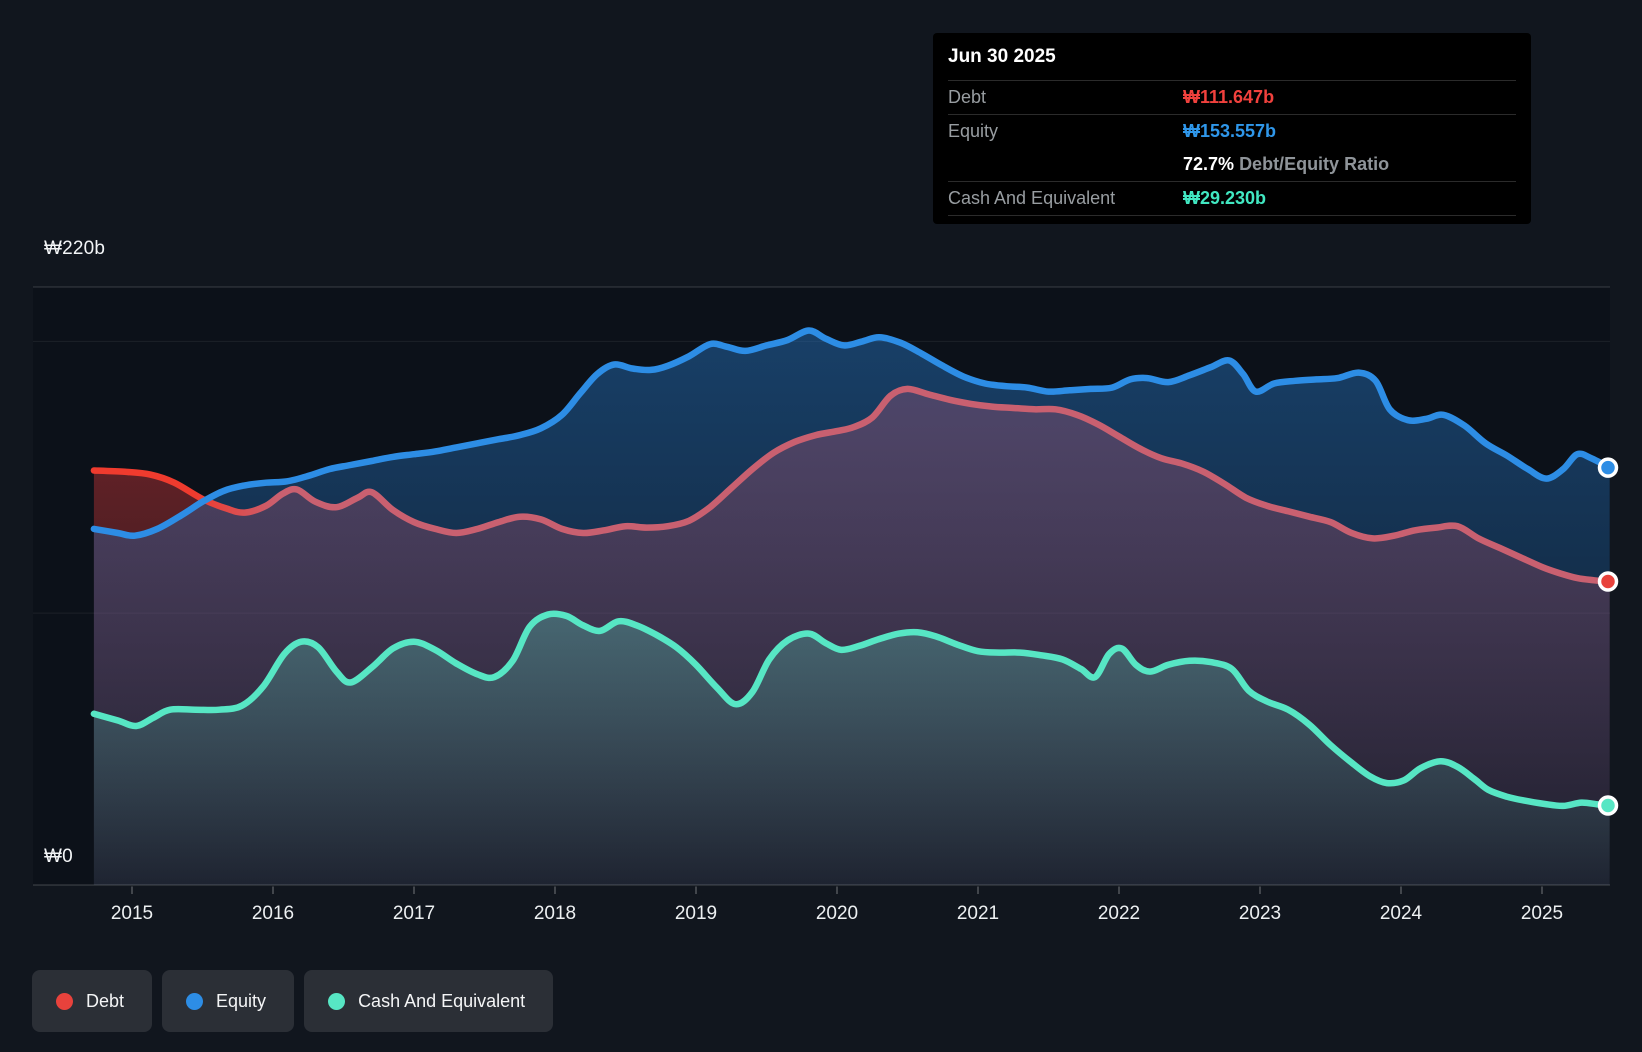 The image size is (1642, 1052). Describe the element at coordinates (1032, 198) in the screenshot. I see `tooltip-cash-label: Cash And Equivalent` at that location.